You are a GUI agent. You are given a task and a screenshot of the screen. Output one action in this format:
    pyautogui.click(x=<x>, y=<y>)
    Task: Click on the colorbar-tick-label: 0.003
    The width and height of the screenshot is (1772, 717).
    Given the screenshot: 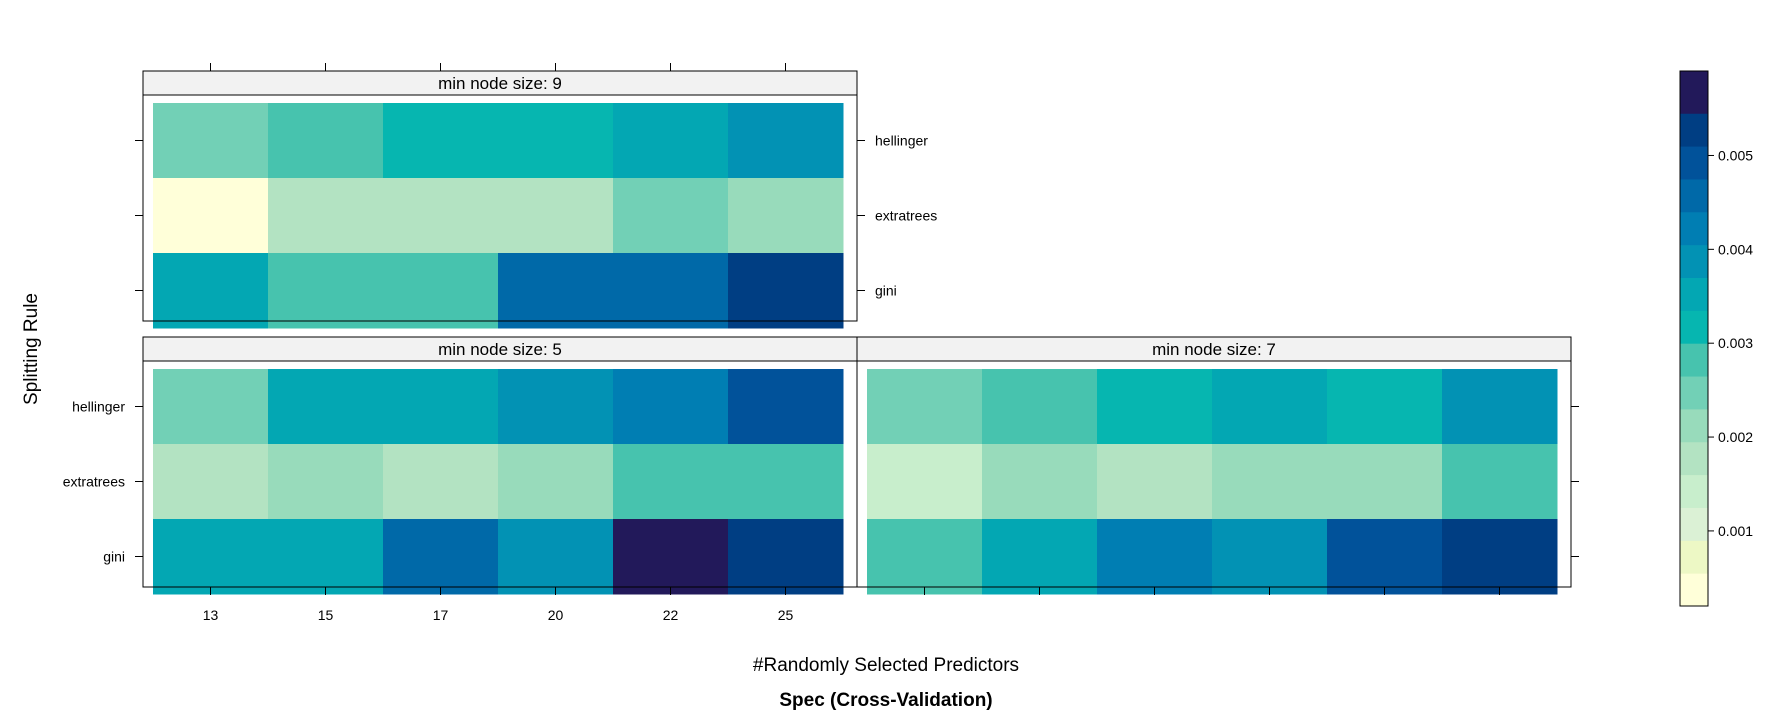 What is the action you would take?
    pyautogui.click(x=1735, y=343)
    